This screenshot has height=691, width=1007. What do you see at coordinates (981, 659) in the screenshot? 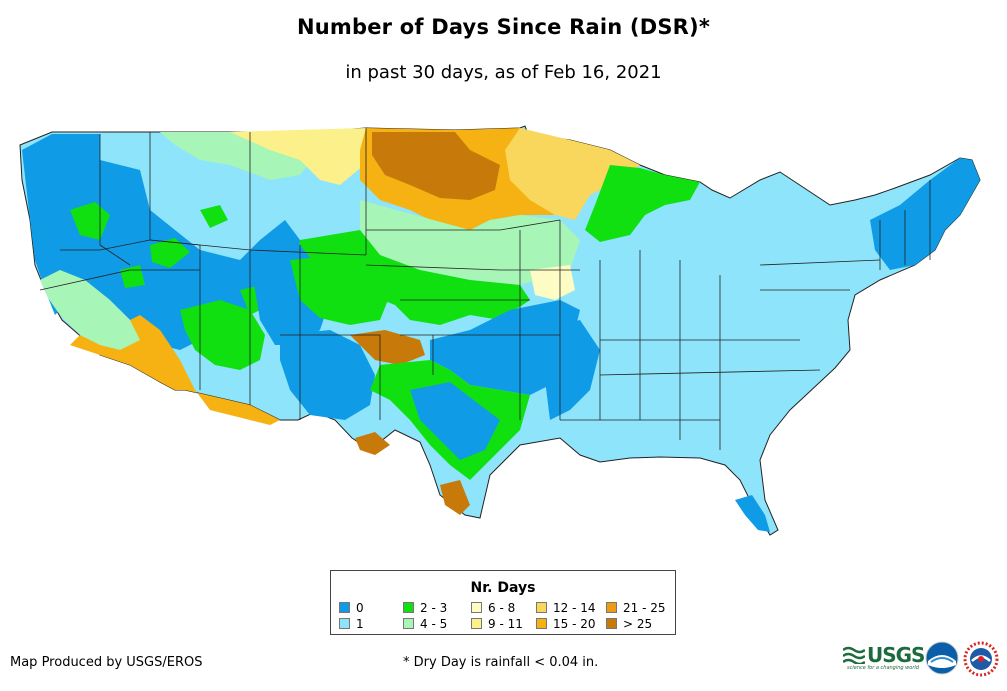
I see `nws-logo-icon` at bounding box center [981, 659].